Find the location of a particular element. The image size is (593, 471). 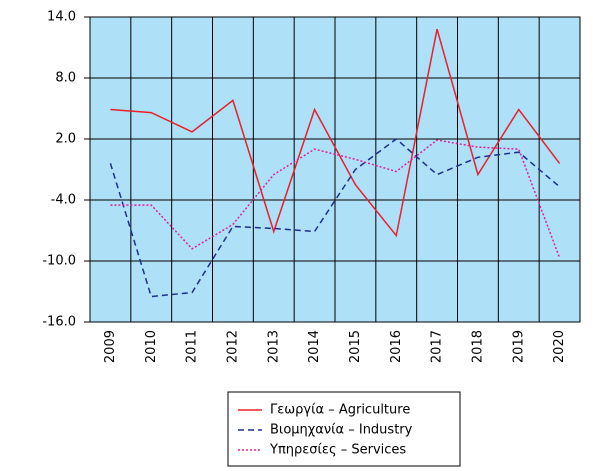

x-tick-label: 2015 is located at coordinates (355, 346).